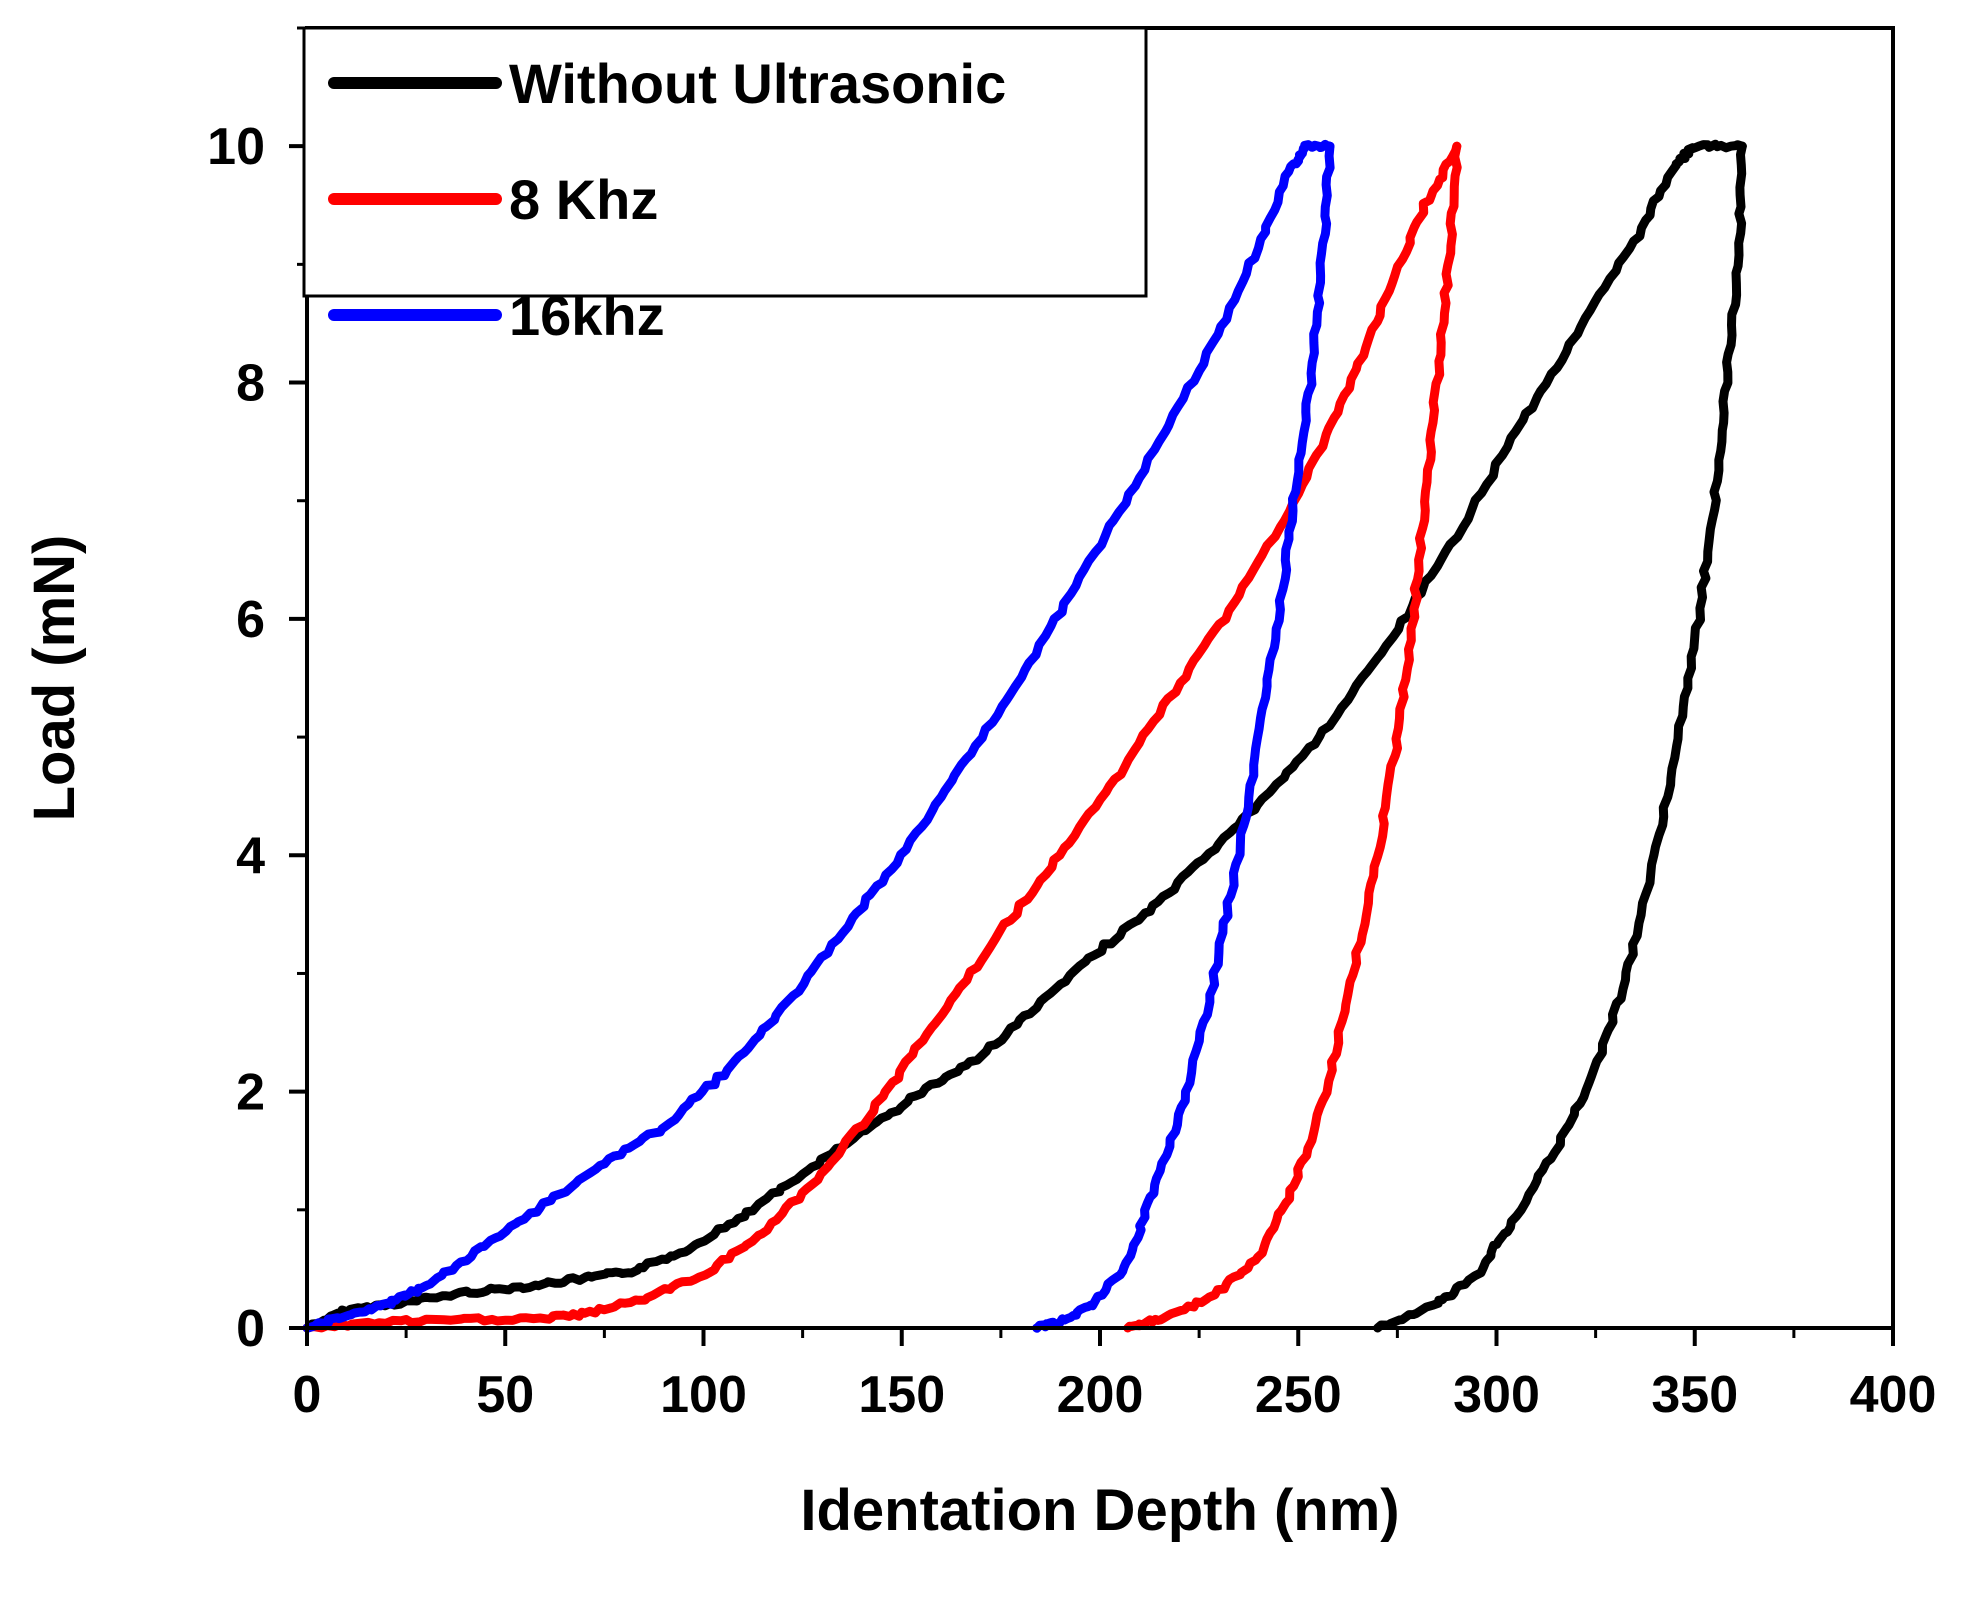 The image size is (1965, 1597). What do you see at coordinates (1496, 1395) in the screenshot?
I see `x-tick-label: 300` at bounding box center [1496, 1395].